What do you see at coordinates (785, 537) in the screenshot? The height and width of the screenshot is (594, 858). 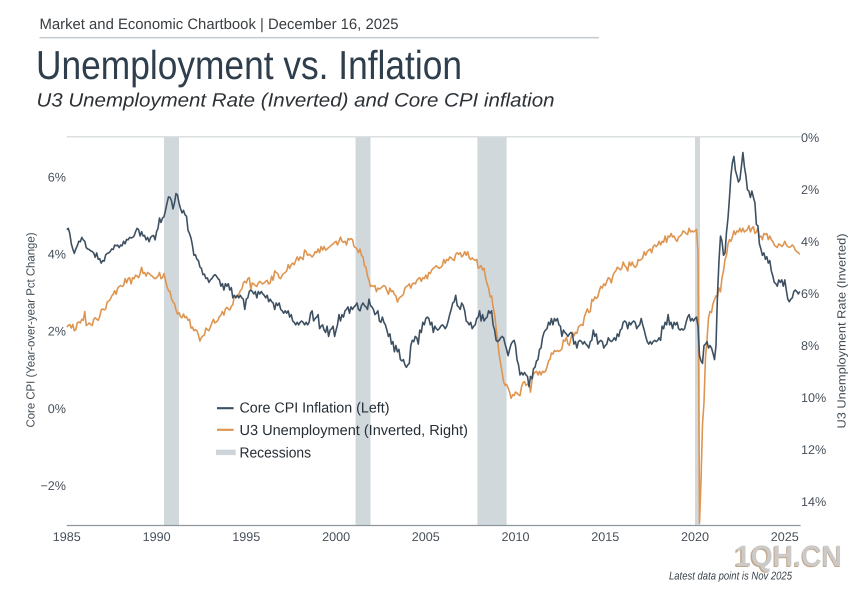 I see `svg-text: 2025` at bounding box center [785, 537].